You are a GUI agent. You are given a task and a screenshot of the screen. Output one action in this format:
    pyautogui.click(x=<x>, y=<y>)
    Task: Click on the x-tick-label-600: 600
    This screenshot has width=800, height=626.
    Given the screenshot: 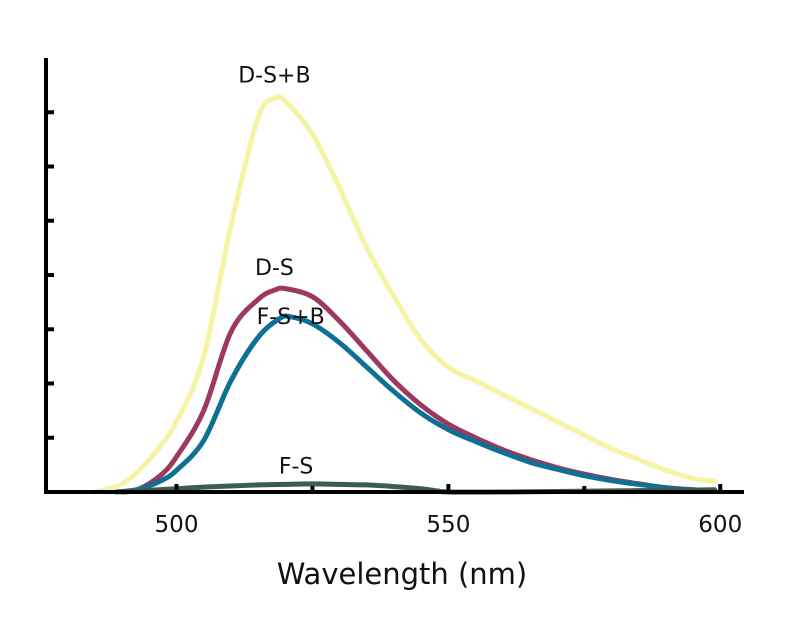 What is the action you would take?
    pyautogui.click(x=720, y=525)
    